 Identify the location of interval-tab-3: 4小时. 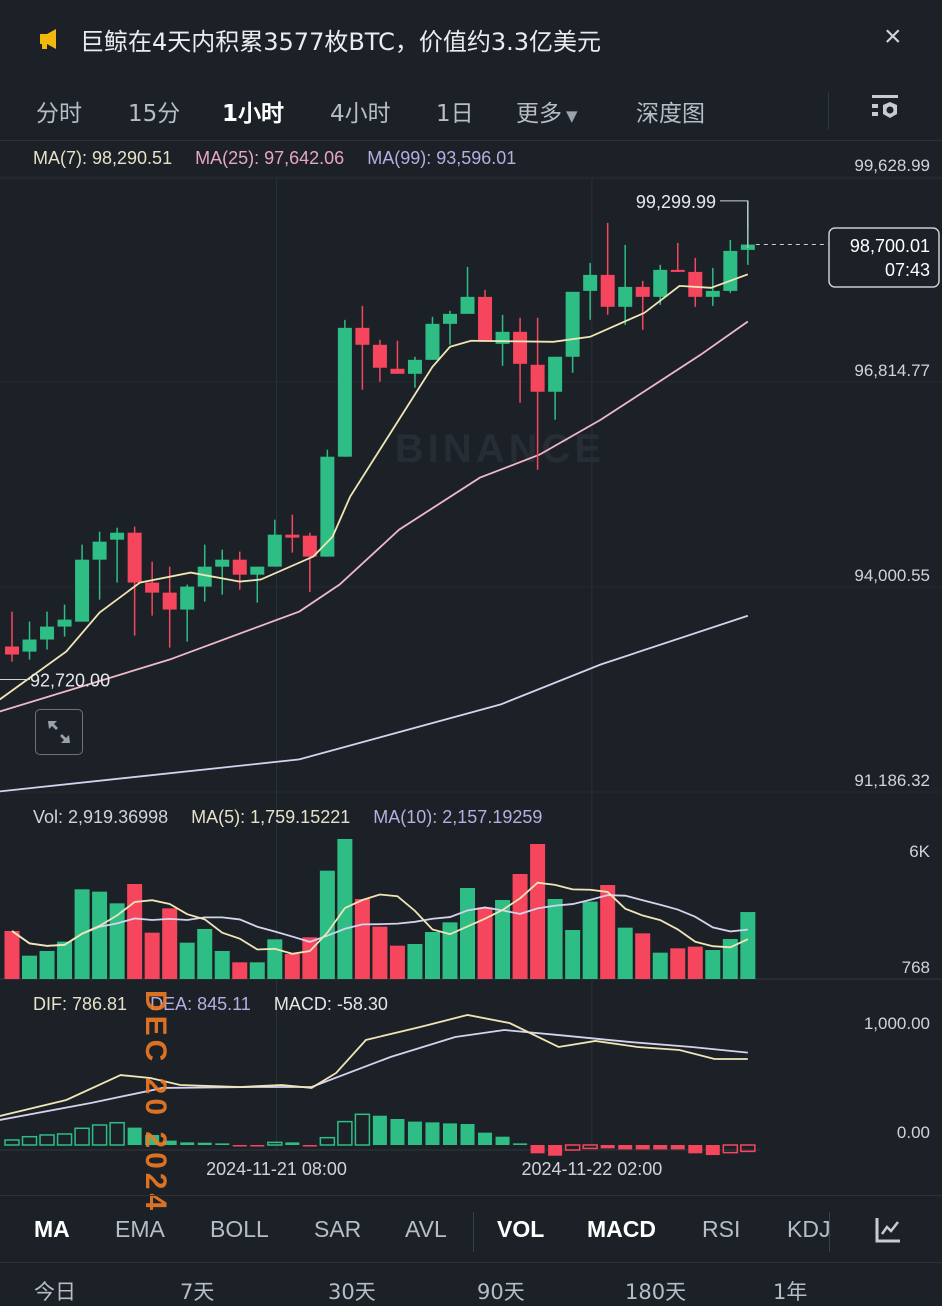
(360, 111).